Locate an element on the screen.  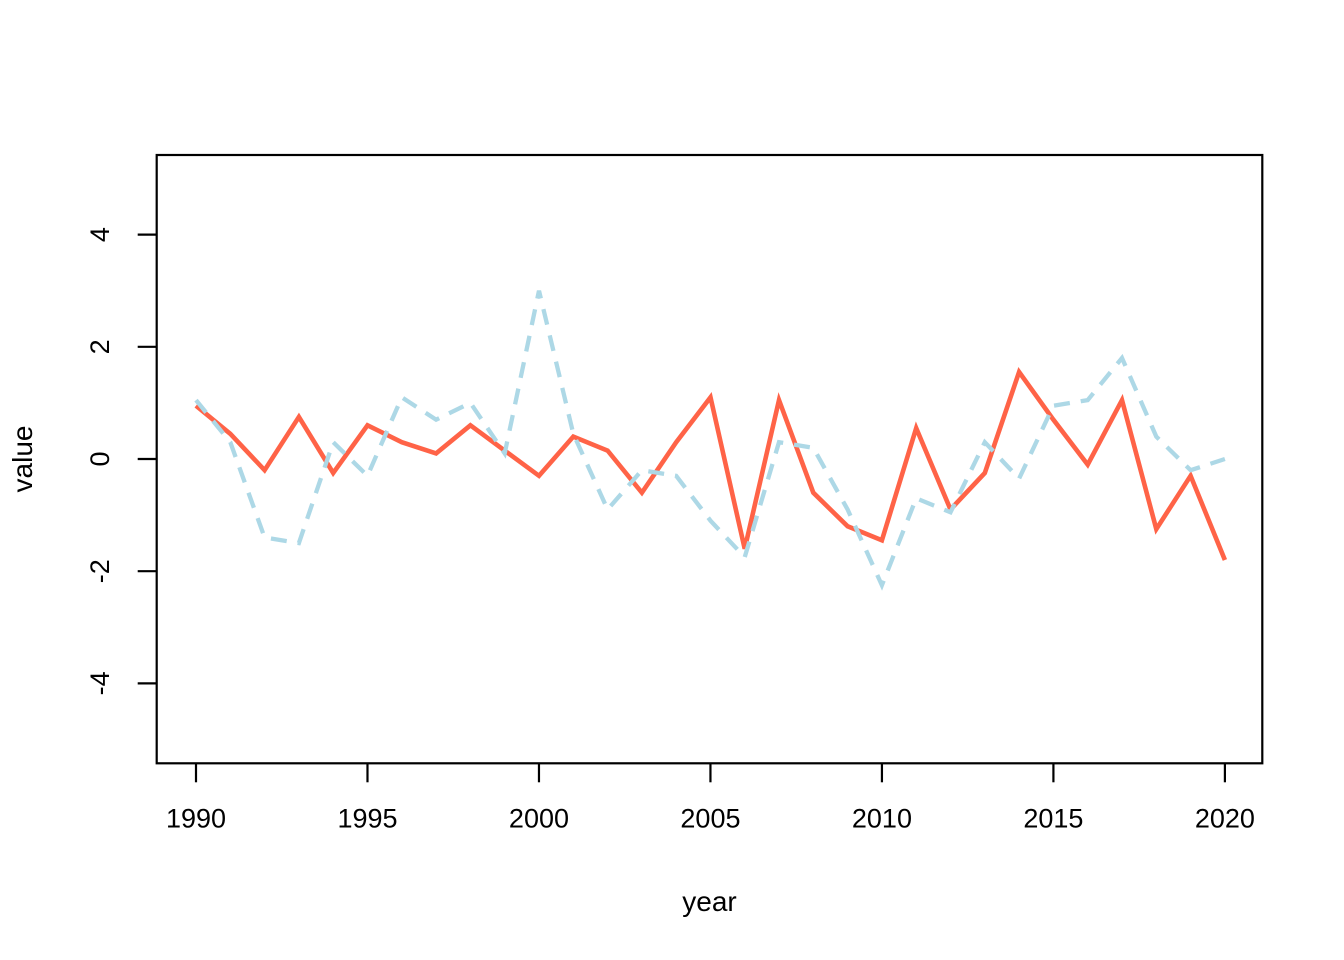
y-axis-tick-label: 4 is located at coordinates (100, 234).